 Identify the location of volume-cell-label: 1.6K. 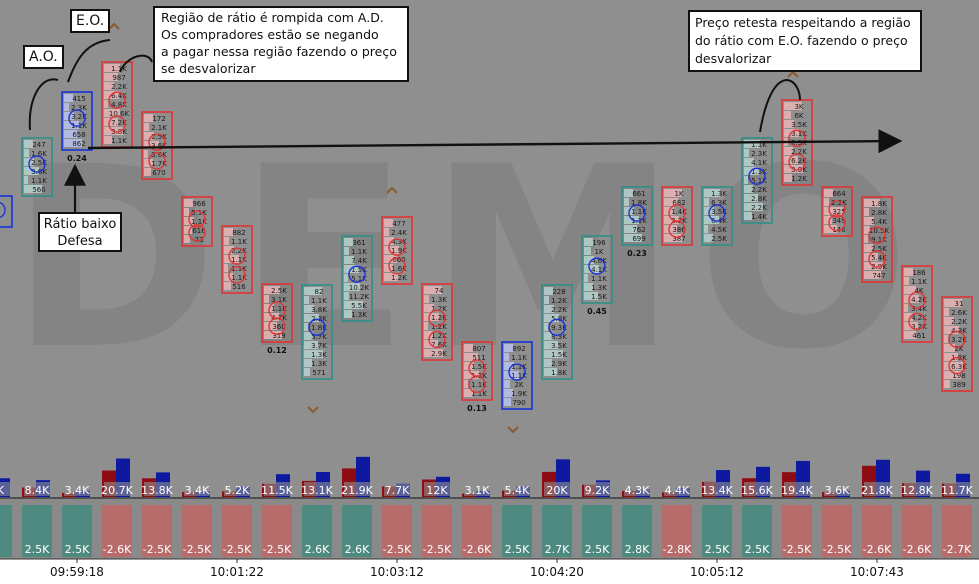
(39, 154).